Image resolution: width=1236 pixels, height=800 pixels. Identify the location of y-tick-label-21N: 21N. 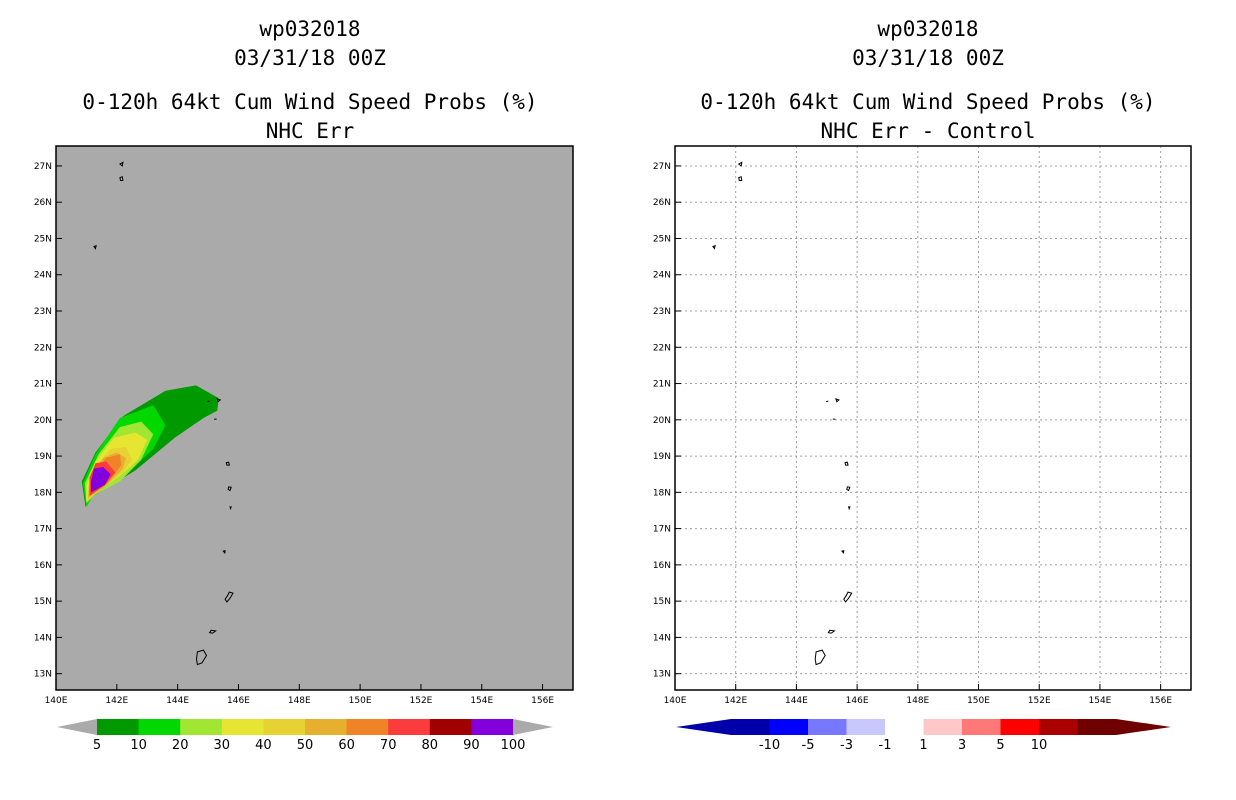
(662, 385).